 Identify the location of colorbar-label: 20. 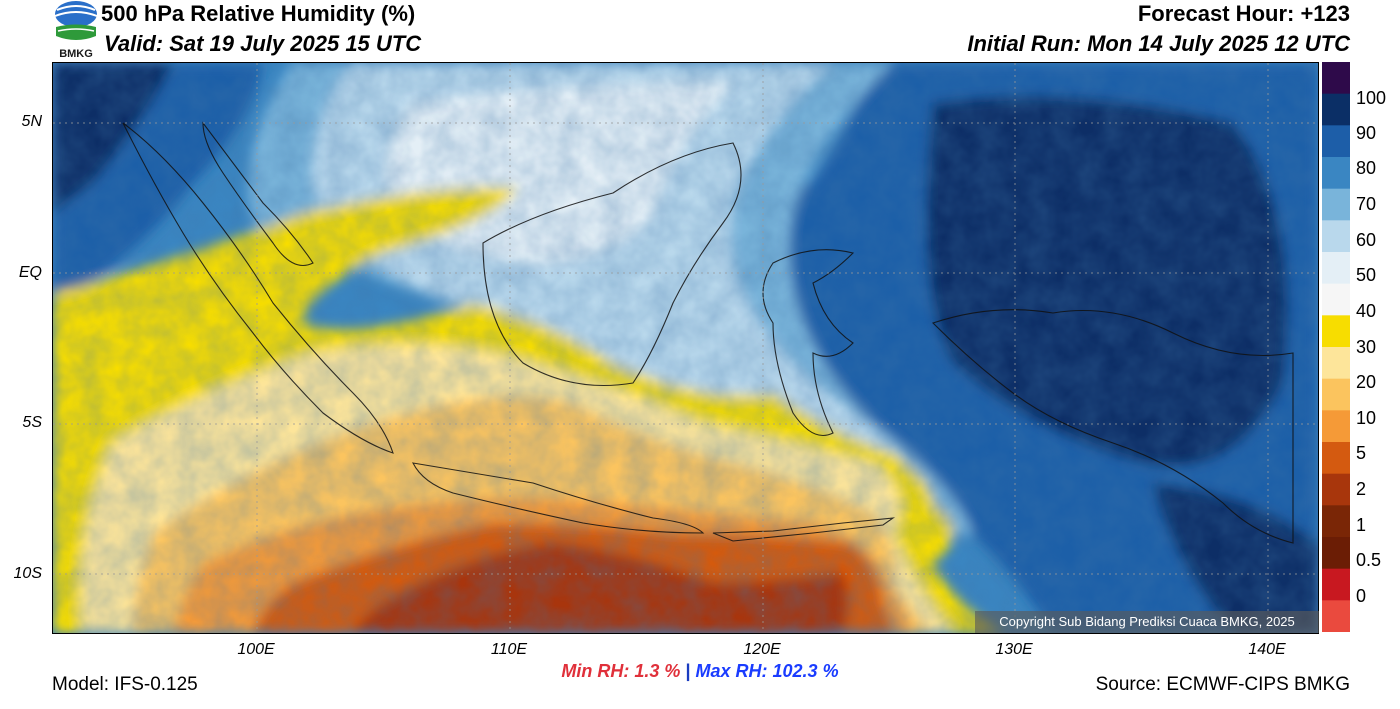
(1366, 382).